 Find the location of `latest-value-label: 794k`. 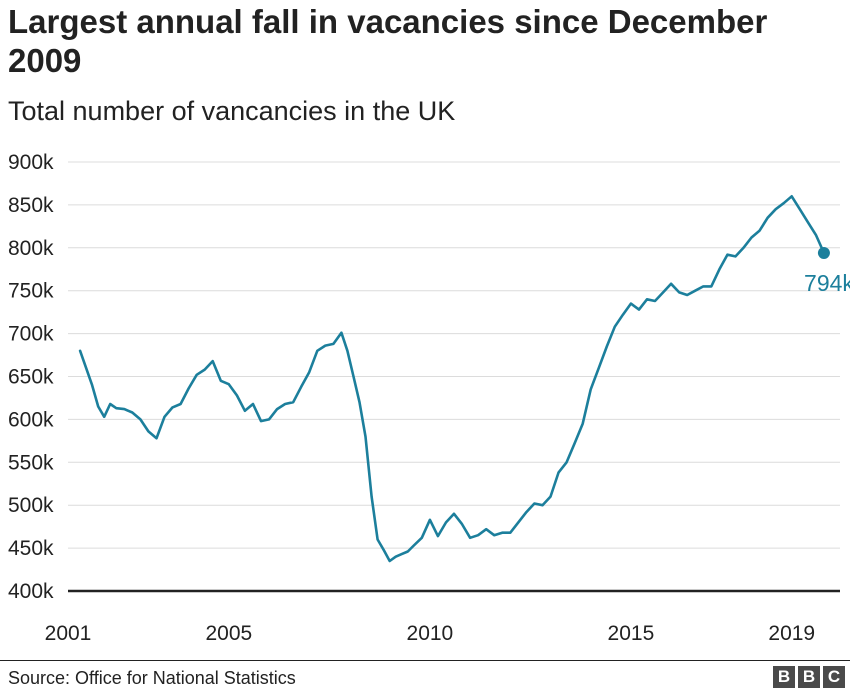

latest-value-label: 794k is located at coordinates (827, 283).